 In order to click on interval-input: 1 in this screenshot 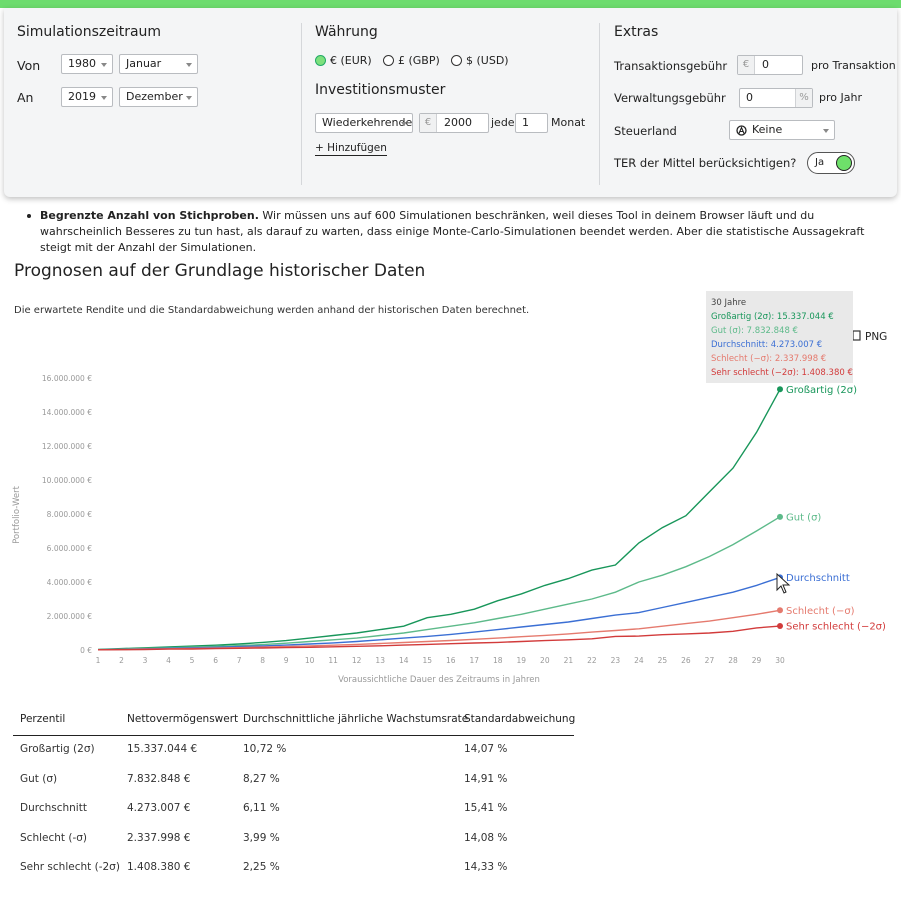, I will do `click(531, 123)`.